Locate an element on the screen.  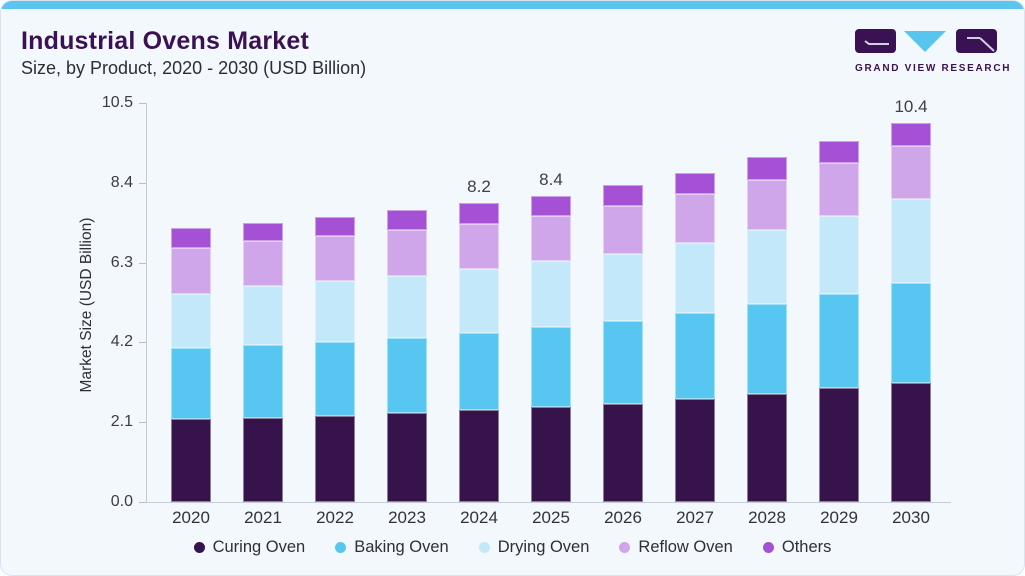
segment-drying-oven-2026 is located at coordinates (623, 287).